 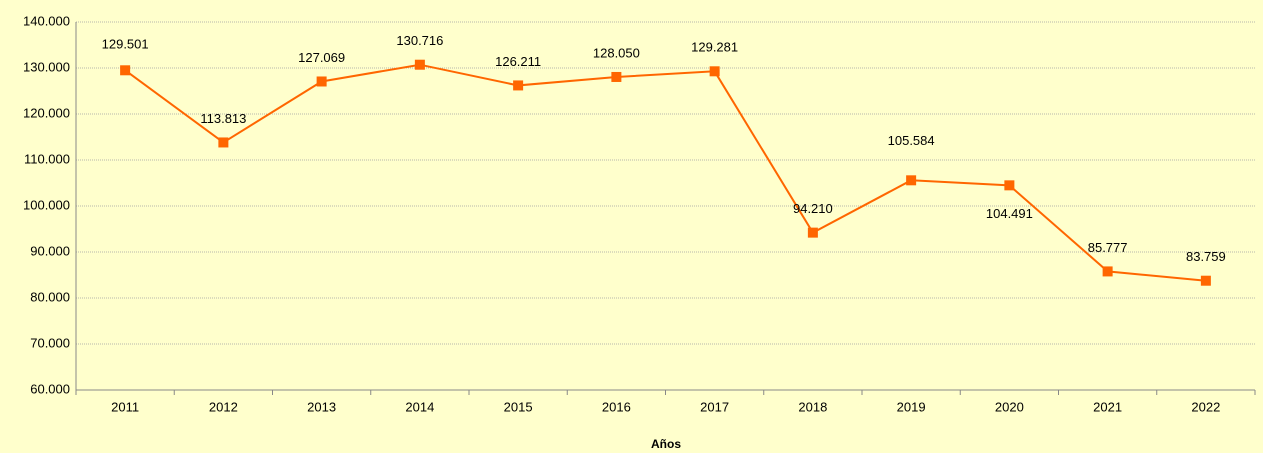 What do you see at coordinates (1205, 406) in the screenshot?
I see `x-tick-label: 2022` at bounding box center [1205, 406].